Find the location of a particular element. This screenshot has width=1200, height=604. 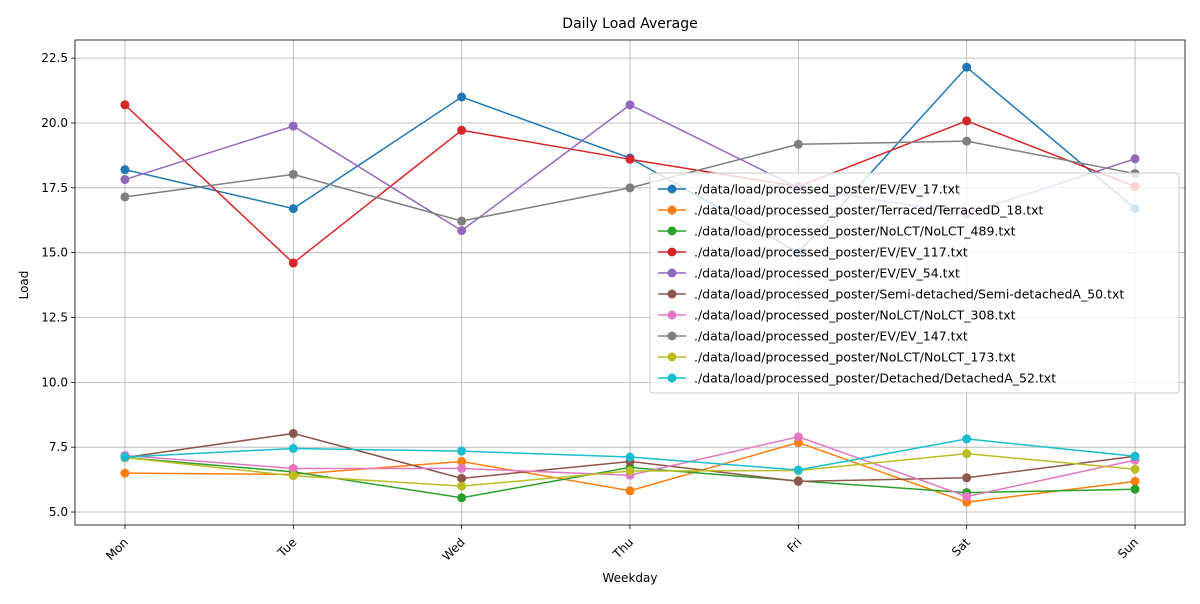

x-tick-label: Sat is located at coordinates (961, 547).